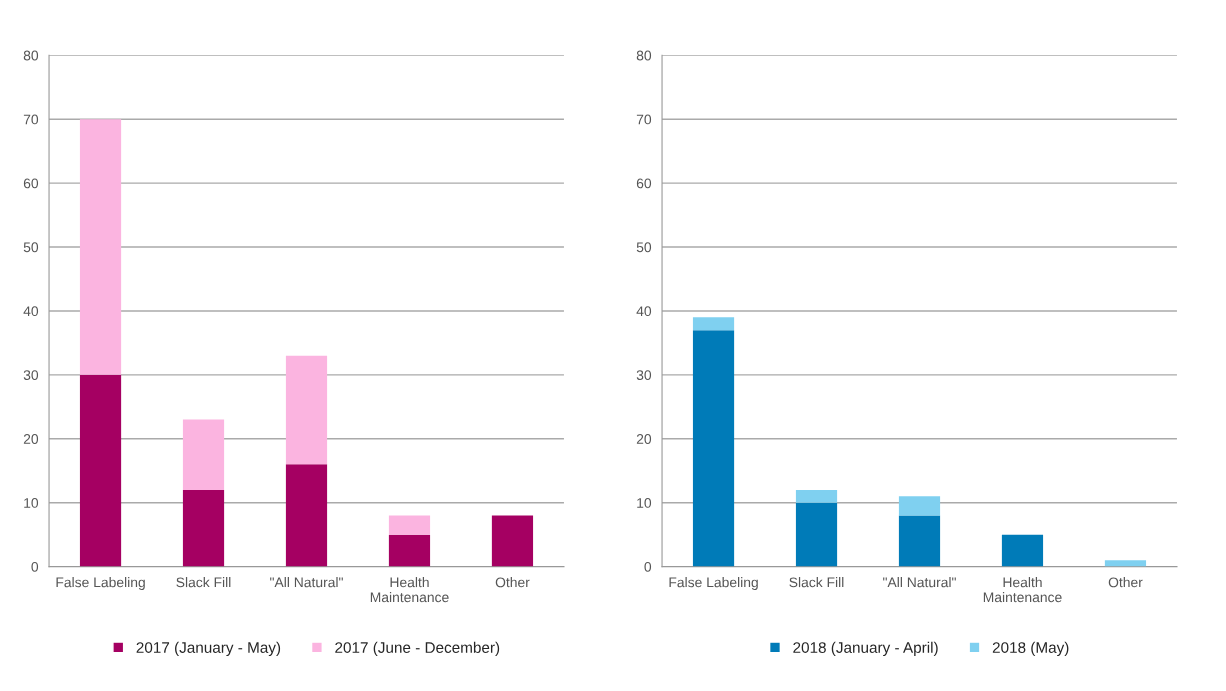  I want to click on legend-label: 2017 (January - May), so click(208, 648).